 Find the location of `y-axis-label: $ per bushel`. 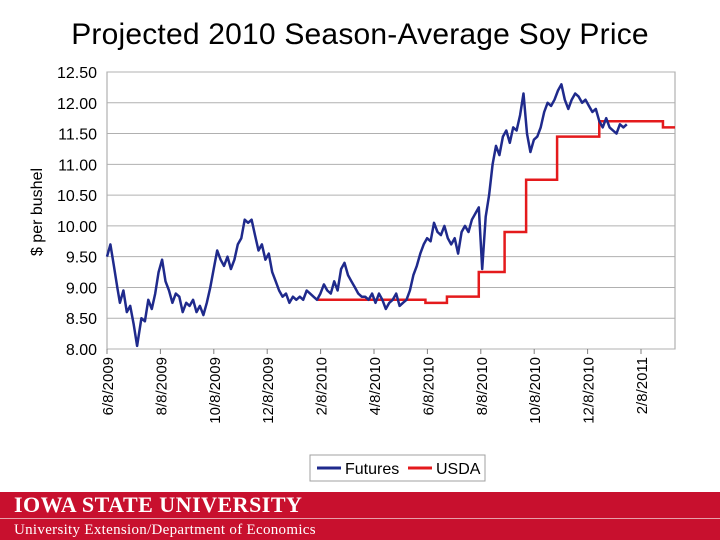

y-axis-label: $ per bushel is located at coordinates (37, 212).